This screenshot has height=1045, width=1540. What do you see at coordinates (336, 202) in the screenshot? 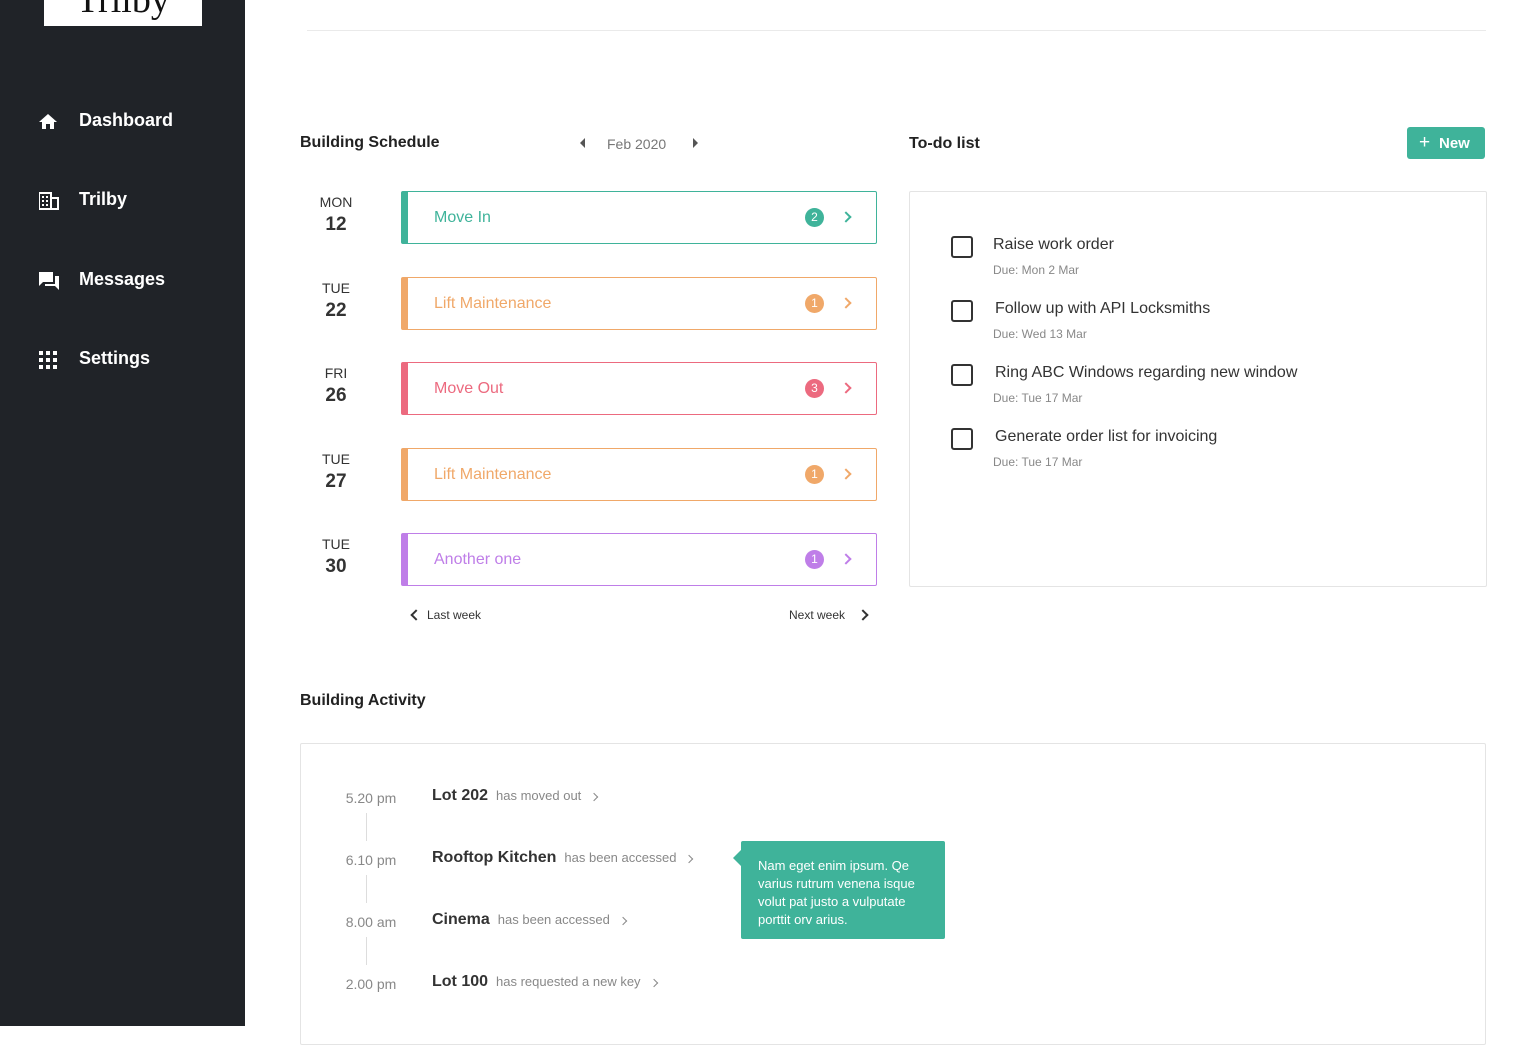
I see `event-day: MON` at bounding box center [336, 202].